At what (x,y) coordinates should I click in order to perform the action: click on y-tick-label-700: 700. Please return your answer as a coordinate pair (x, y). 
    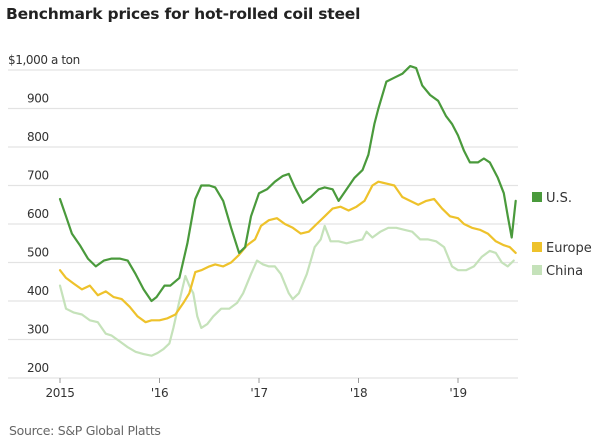
    Looking at the image, I should click on (38, 176).